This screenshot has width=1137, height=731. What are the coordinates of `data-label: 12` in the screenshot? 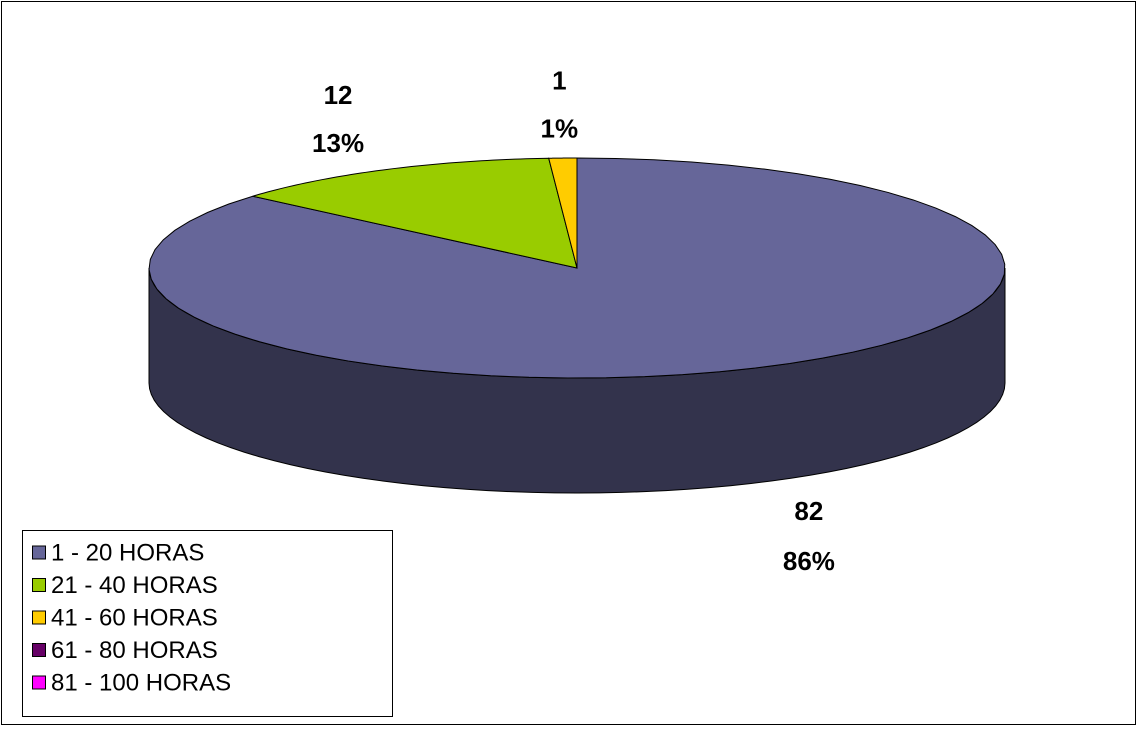 It's located at (338, 95).